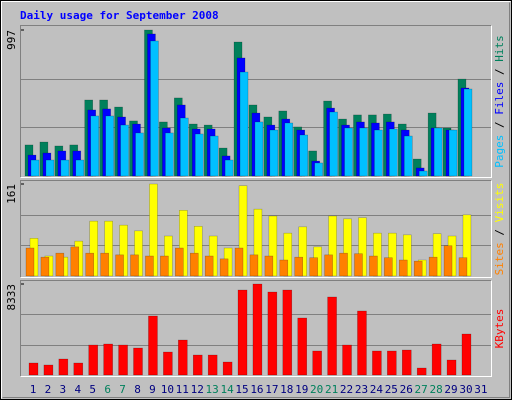  I want to click on x-tick-label: 10, so click(167, 389).